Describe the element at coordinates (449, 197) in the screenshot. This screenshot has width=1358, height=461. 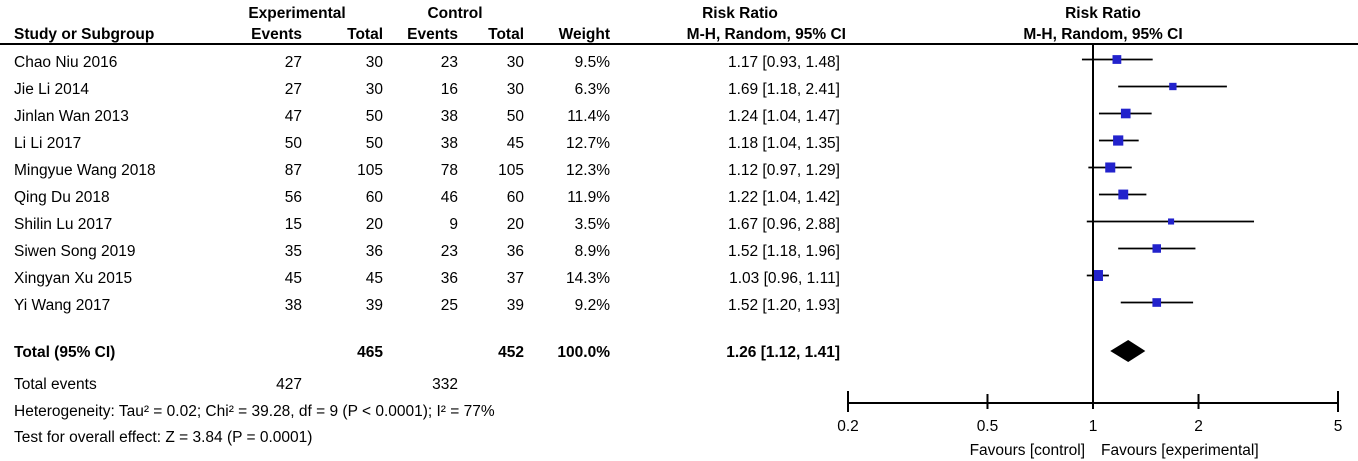
I see `ctl-events-value: 46` at that location.